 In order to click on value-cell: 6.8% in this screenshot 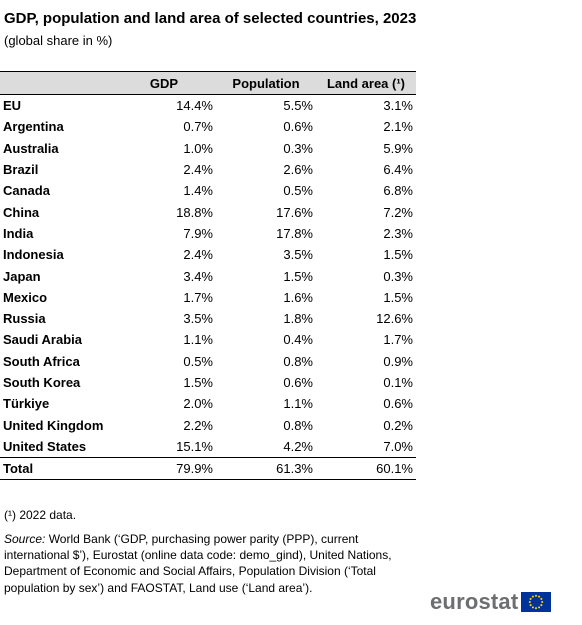, I will do `click(398, 191)`.